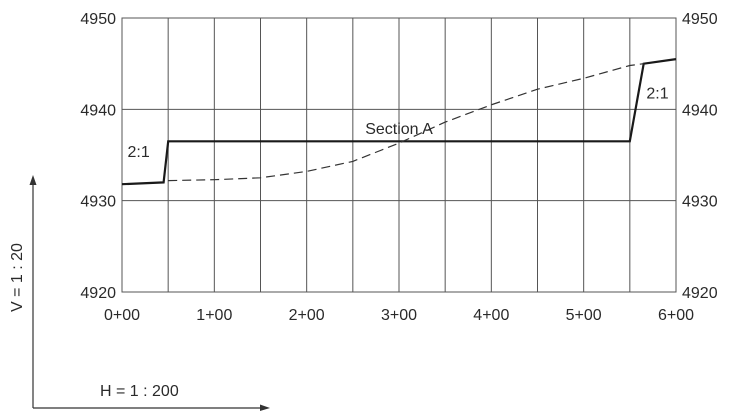  What do you see at coordinates (700, 202) in the screenshot?
I see `y-tick-label-right: 4930` at bounding box center [700, 202].